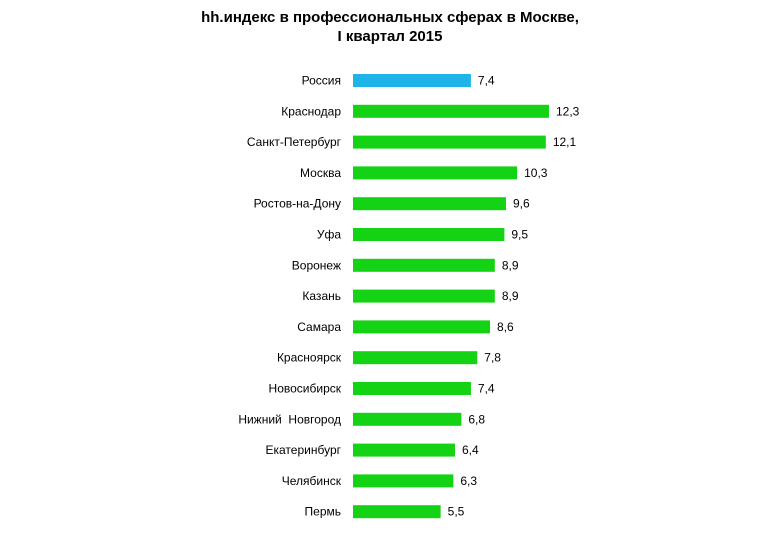 Image resolution: width=782 pixels, height=542 pixels. Describe the element at coordinates (312, 481) in the screenshot. I see `category-label: Челябинск` at that location.